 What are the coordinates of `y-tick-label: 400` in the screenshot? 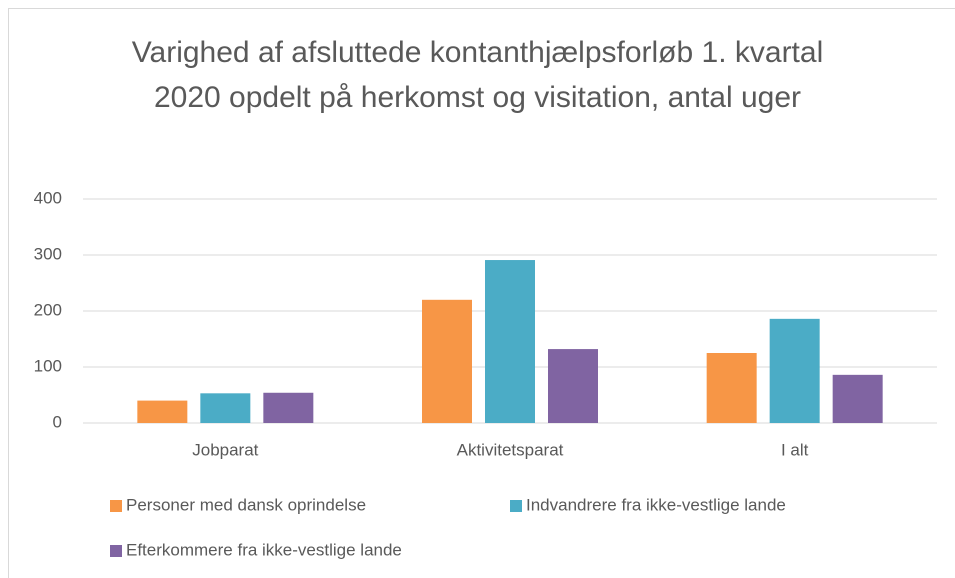 It's located at (48, 197).